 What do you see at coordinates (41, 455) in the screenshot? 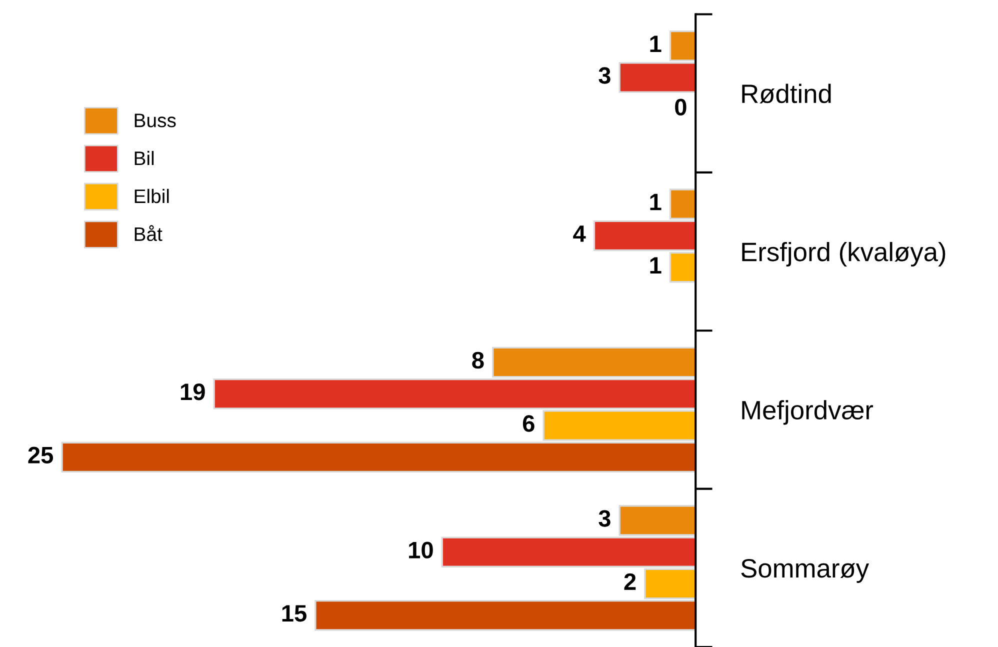
I see `data-label: 25` at bounding box center [41, 455].